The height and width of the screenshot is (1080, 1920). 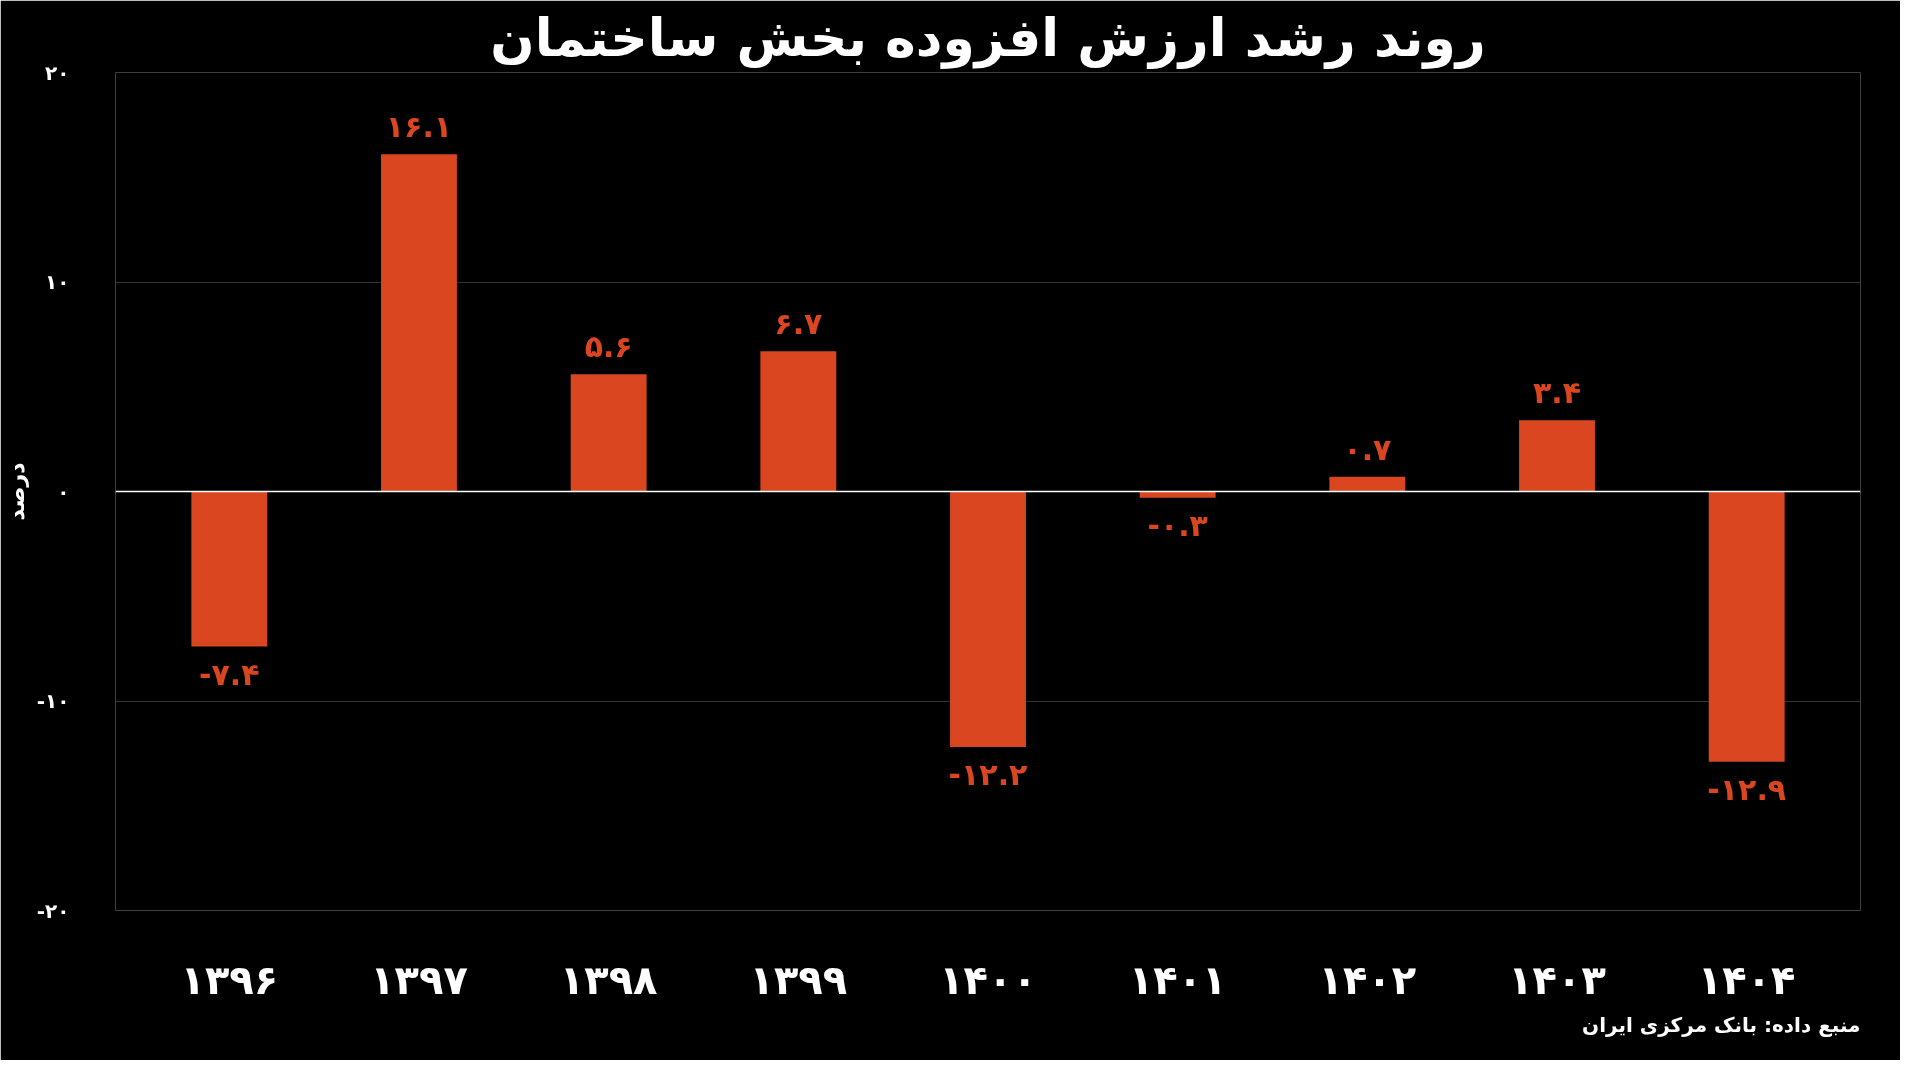 What do you see at coordinates (419, 127) in the screenshot?
I see `data-label: ۱۶.۱` at bounding box center [419, 127].